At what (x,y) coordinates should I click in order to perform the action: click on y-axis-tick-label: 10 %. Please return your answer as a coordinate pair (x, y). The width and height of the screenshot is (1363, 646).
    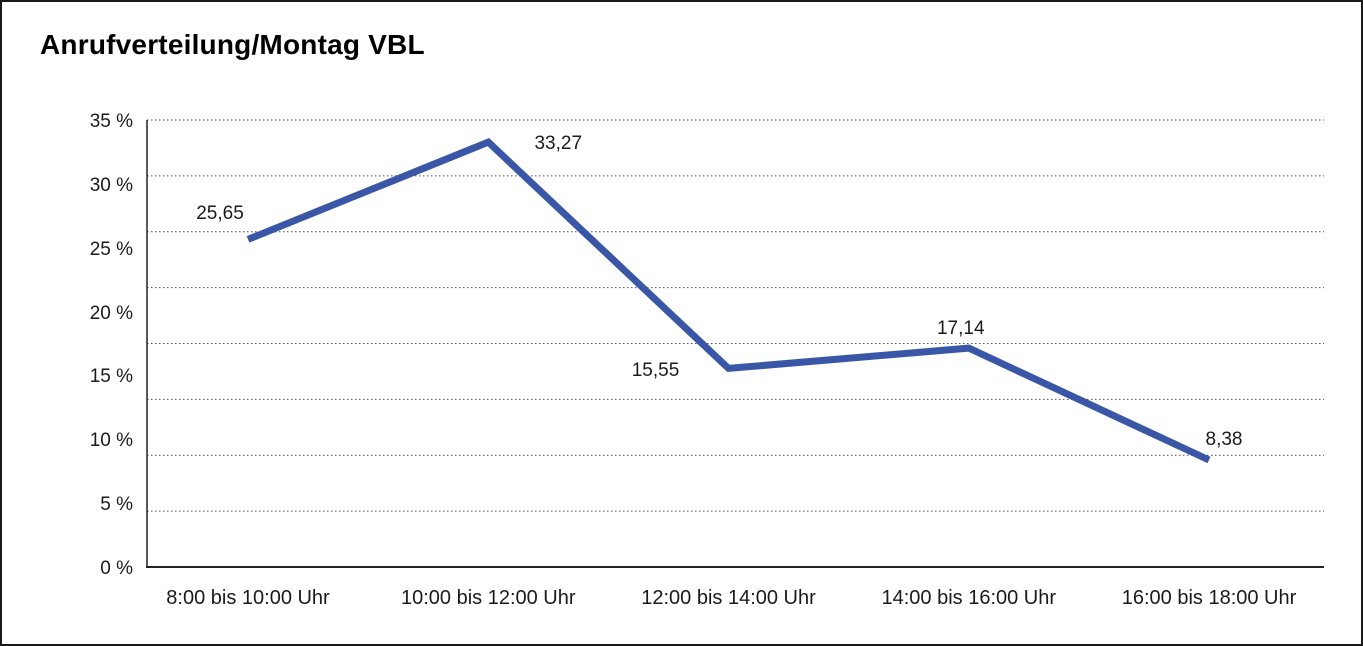
    Looking at the image, I should click on (111, 441).